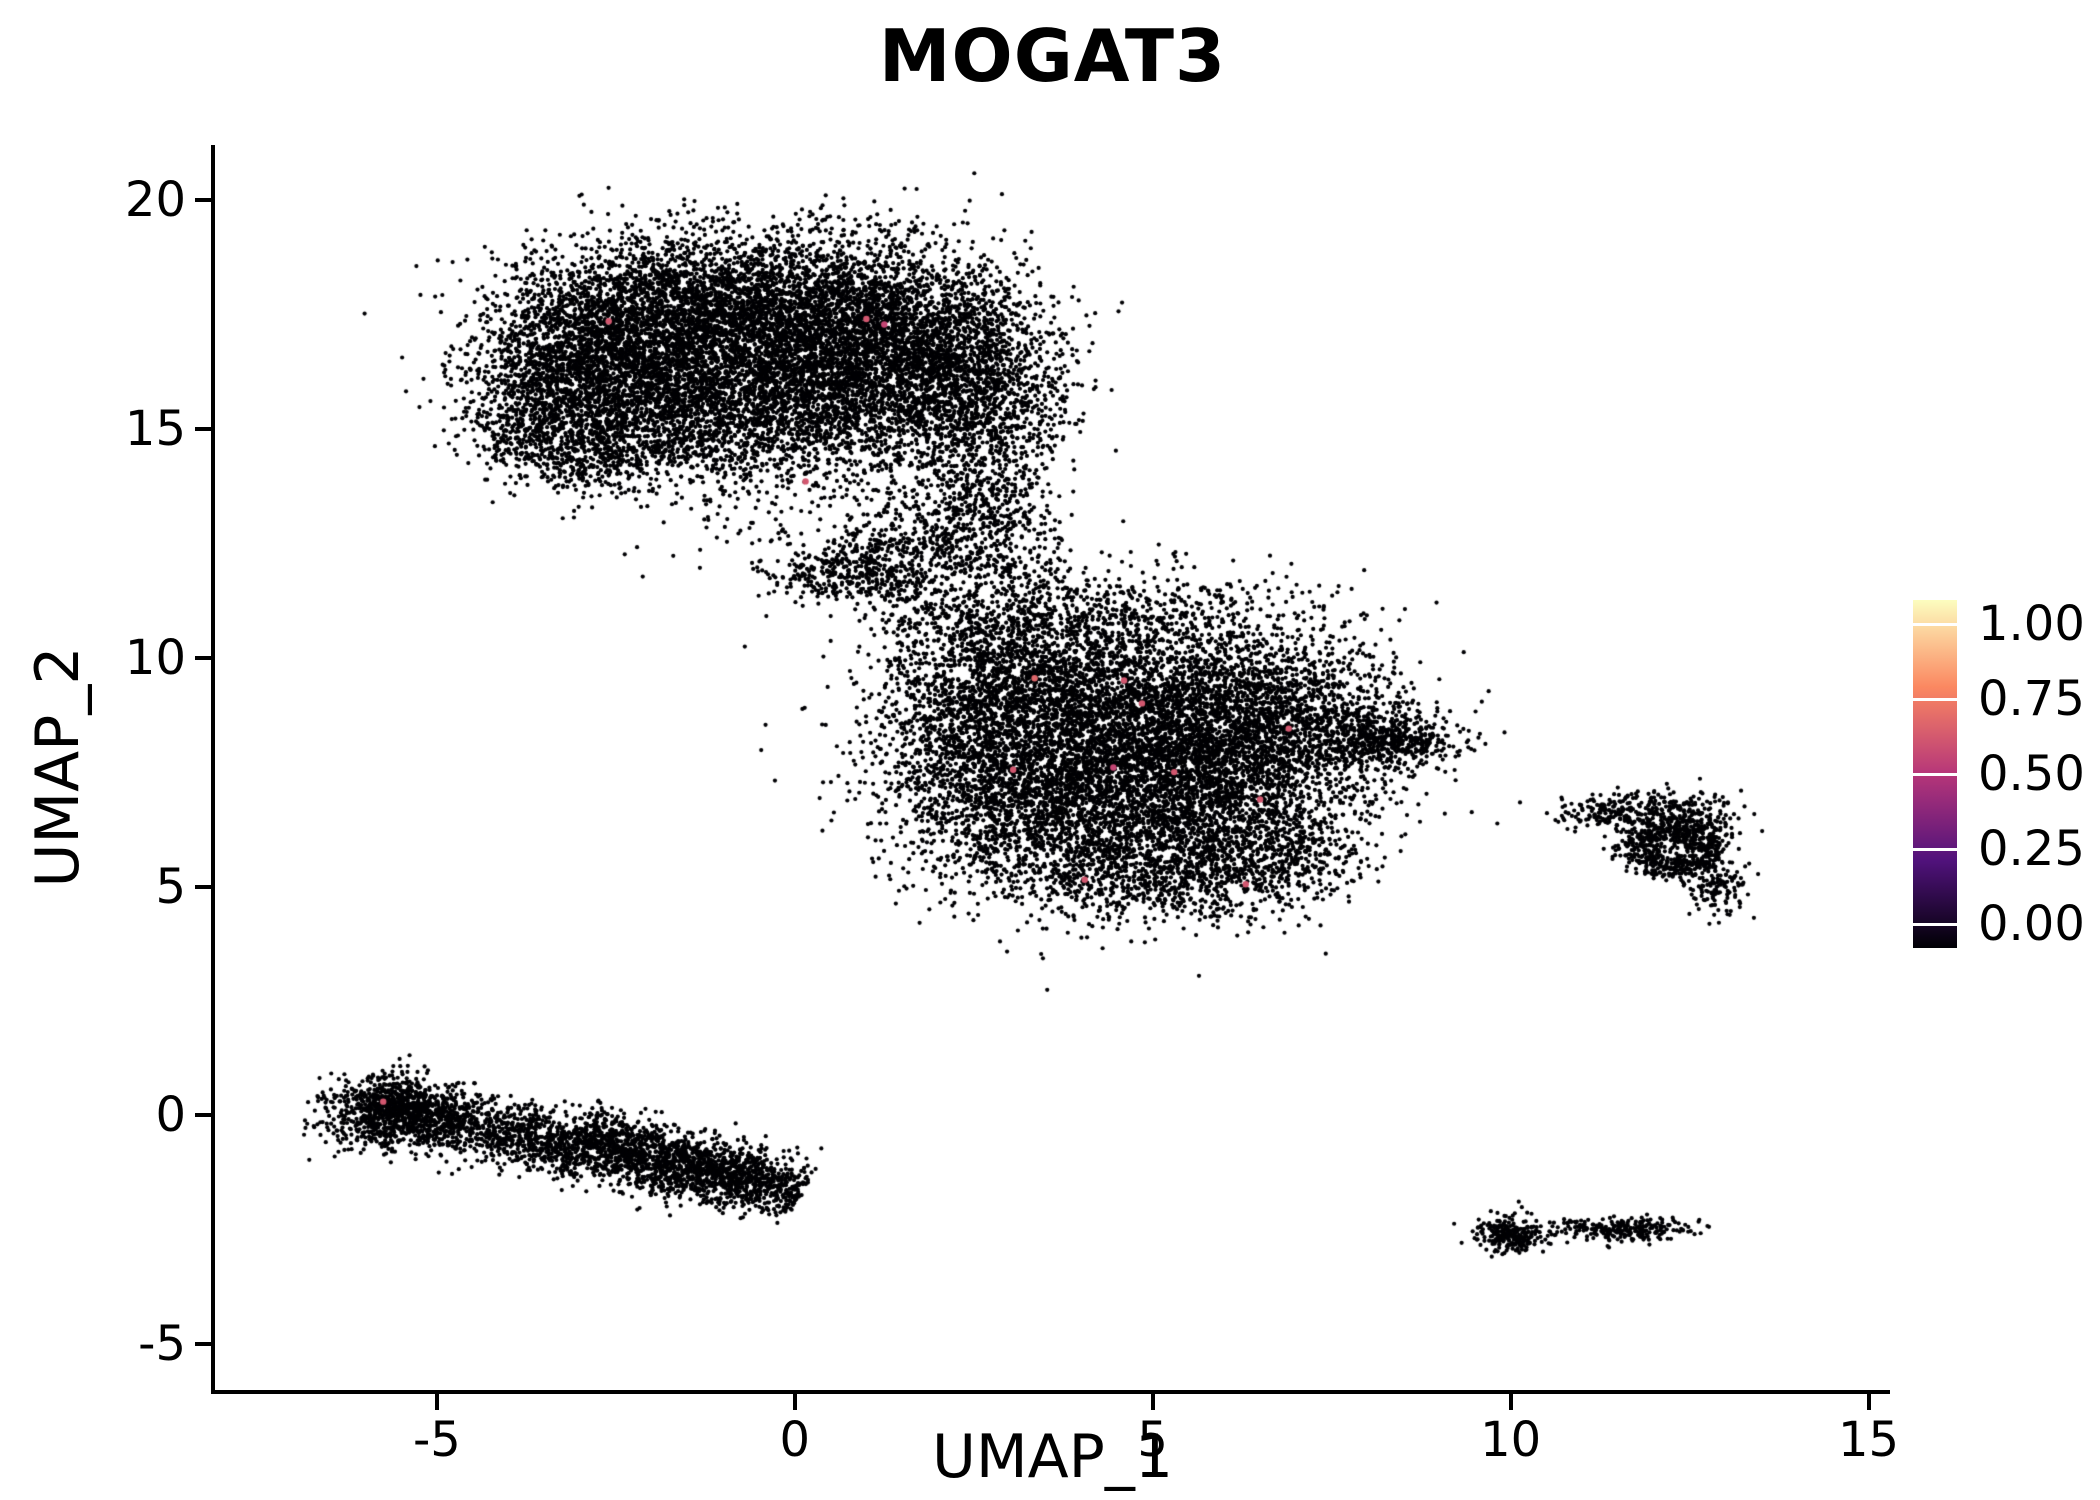  Describe the element at coordinates (2031, 699) in the screenshot. I see `legend-tick-label: 0.75` at that location.